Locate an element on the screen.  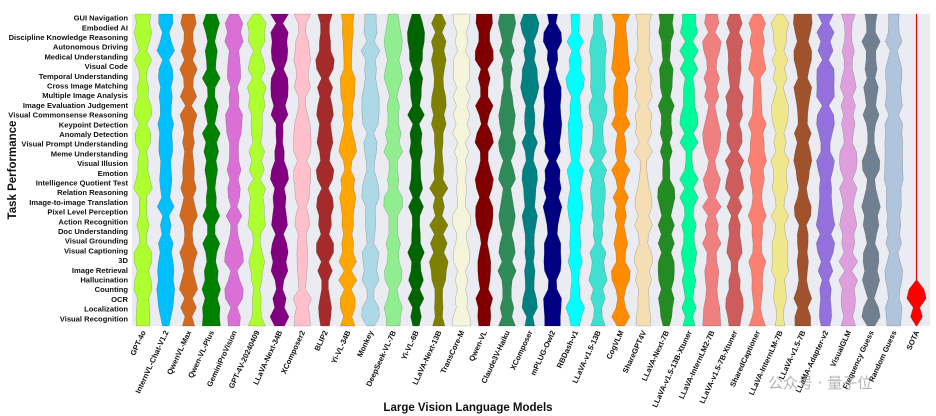
model-label: GPT-4o is located at coordinates (138, 343).